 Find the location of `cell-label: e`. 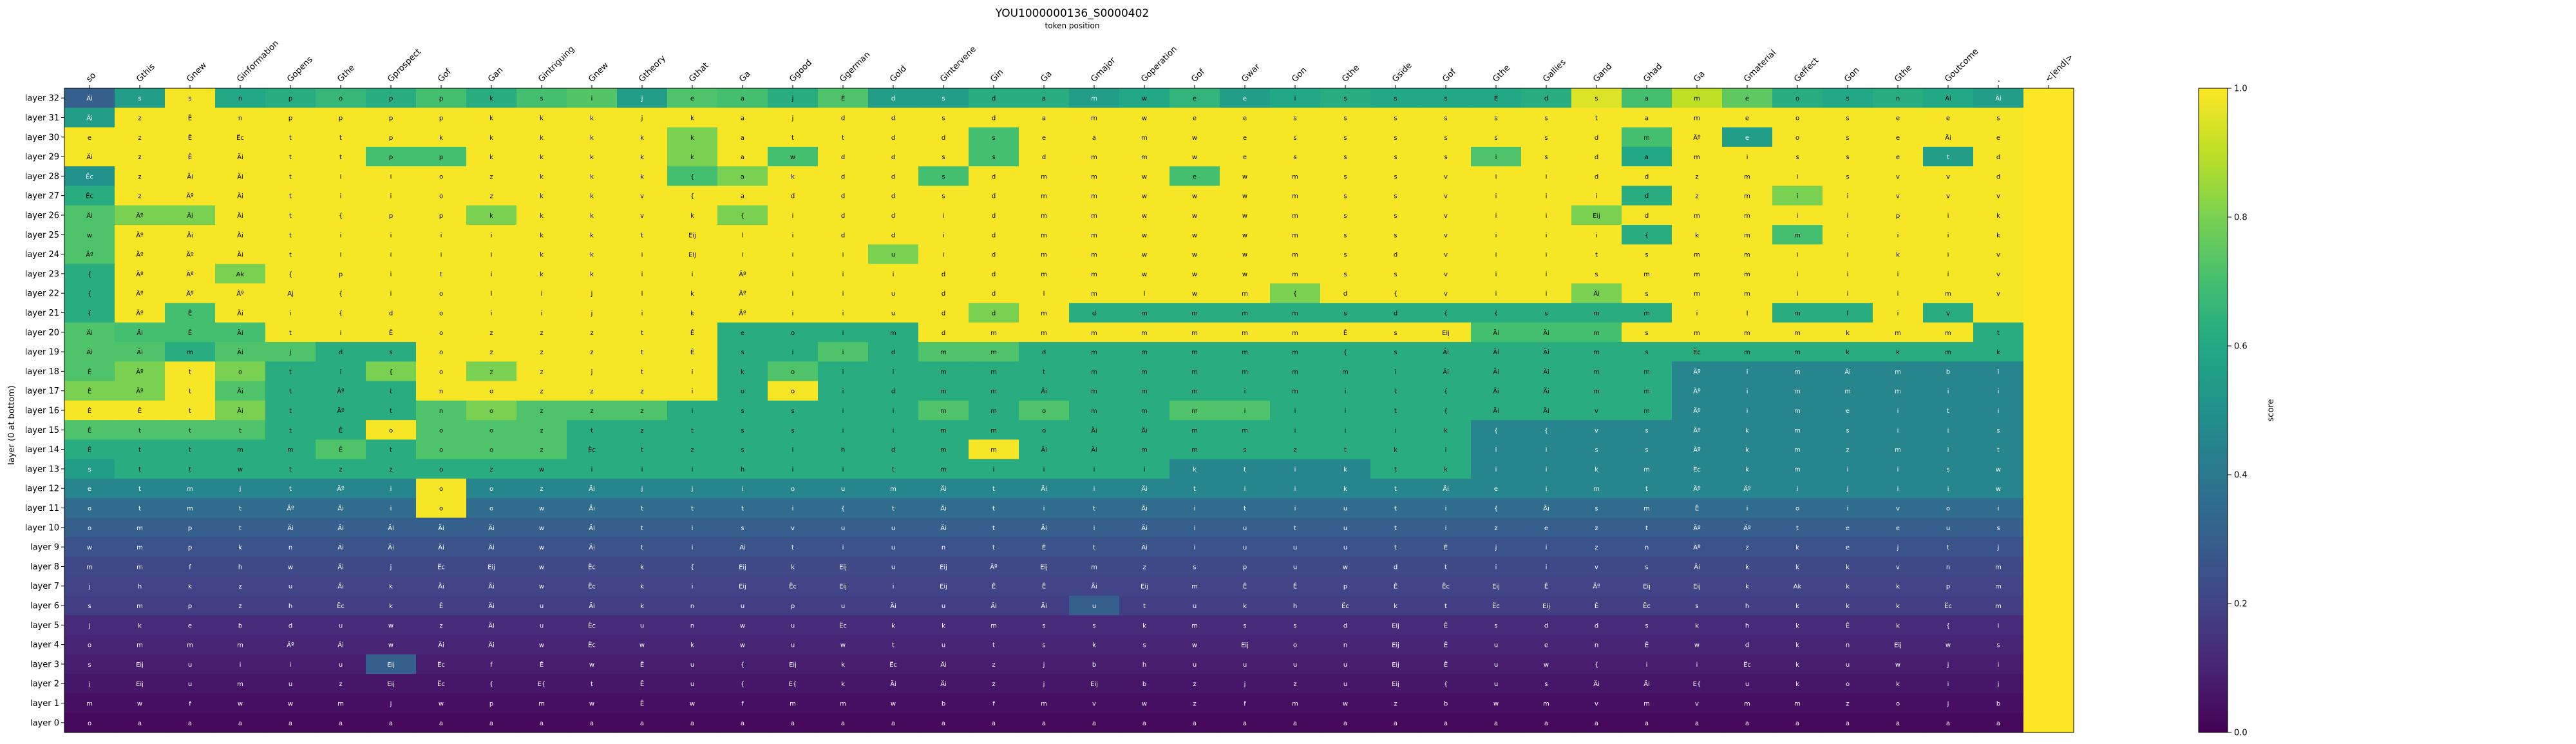

cell-label: e is located at coordinates (1044, 138).